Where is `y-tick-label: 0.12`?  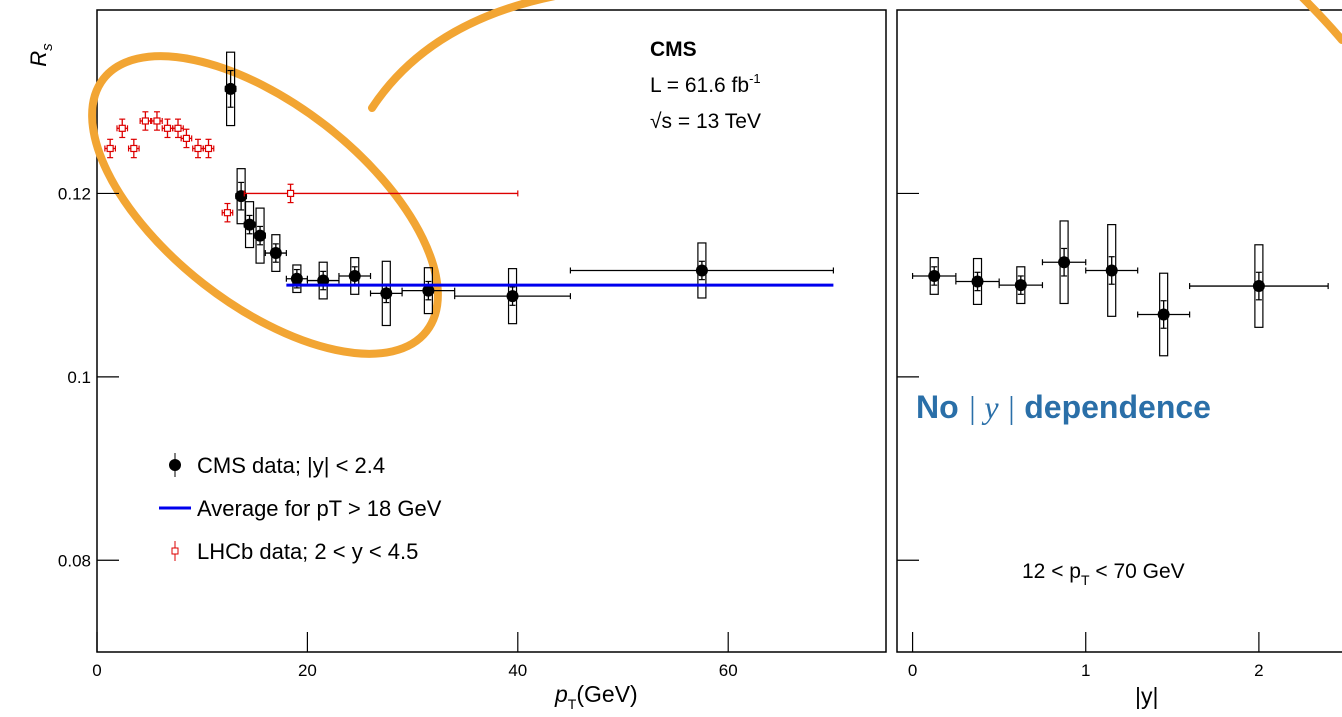
y-tick-label: 0.12 is located at coordinates (74, 193).